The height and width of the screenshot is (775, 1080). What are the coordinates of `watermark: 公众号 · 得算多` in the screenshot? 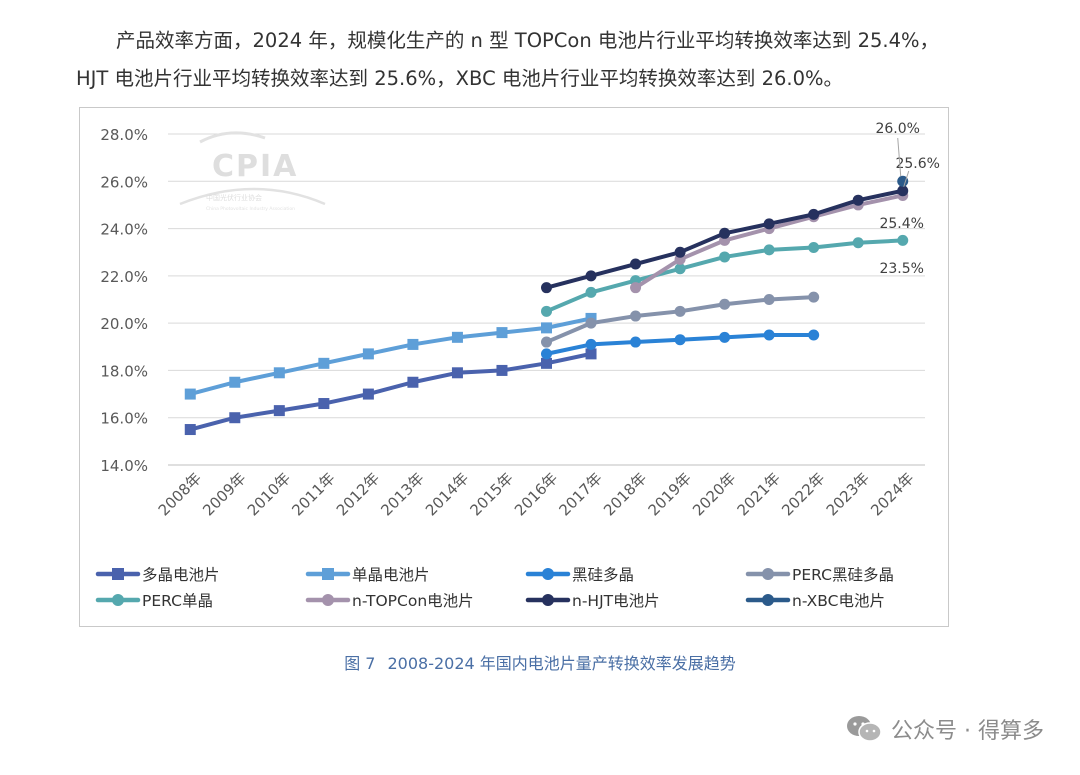 It's located at (944, 729).